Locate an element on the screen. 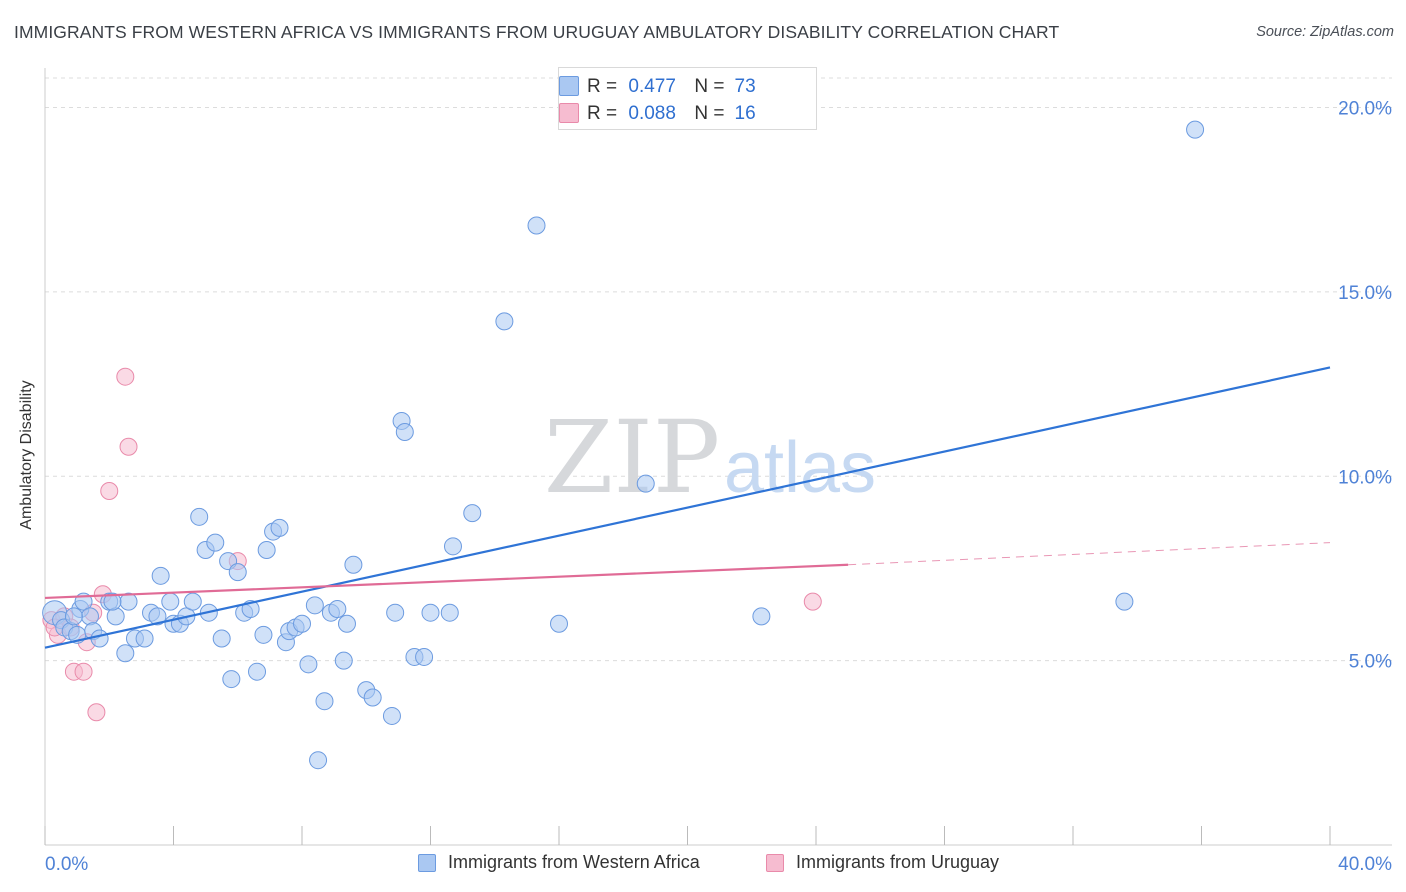 The height and width of the screenshot is (892, 1406). watermark: ZIP atlas is located at coordinates (710, 457).